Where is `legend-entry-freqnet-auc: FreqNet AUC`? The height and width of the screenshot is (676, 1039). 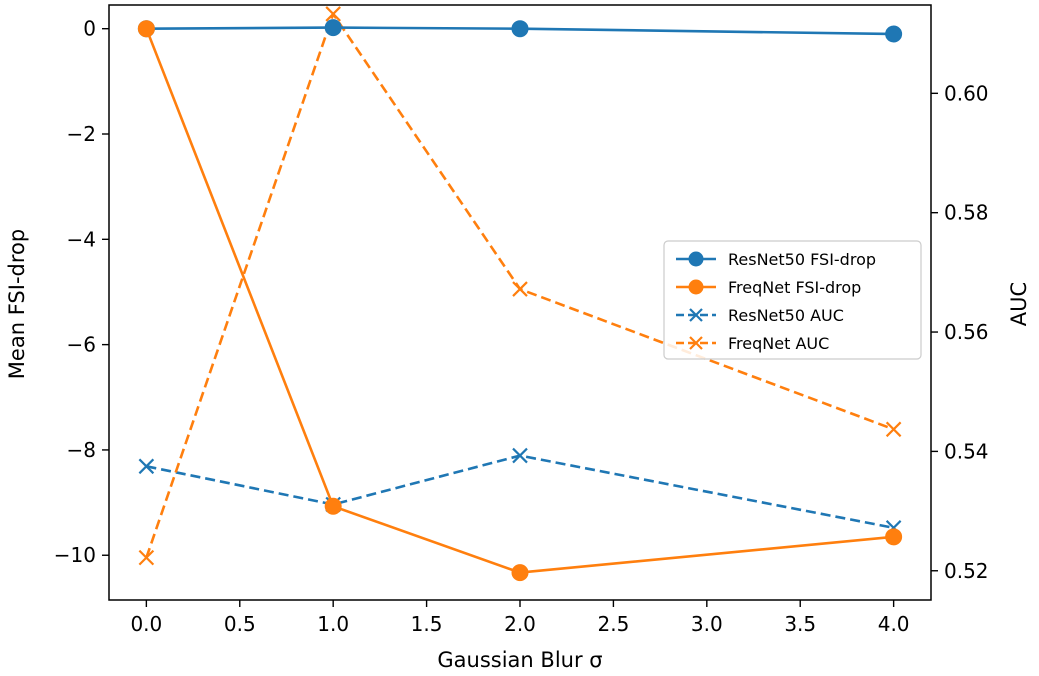 legend-entry-freqnet-auc: FreqNet AUC is located at coordinates (752, 343).